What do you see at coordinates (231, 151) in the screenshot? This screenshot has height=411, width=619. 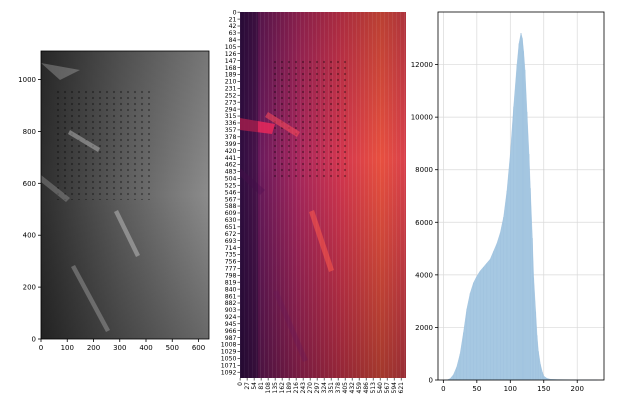 I see `y-tick-label: 420` at bounding box center [231, 151].